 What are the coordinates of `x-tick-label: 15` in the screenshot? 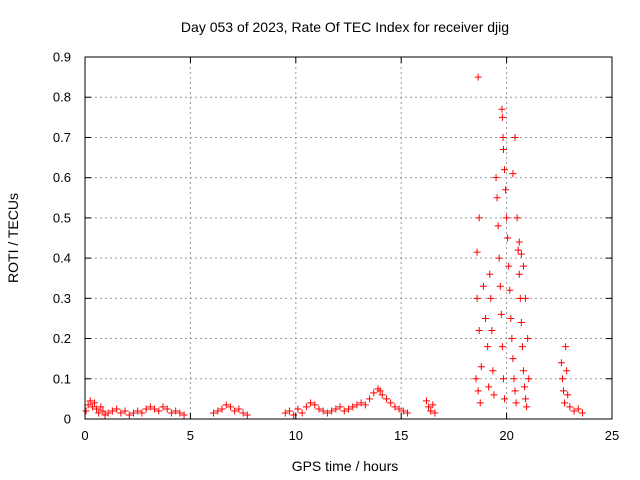 It's located at (401, 435).